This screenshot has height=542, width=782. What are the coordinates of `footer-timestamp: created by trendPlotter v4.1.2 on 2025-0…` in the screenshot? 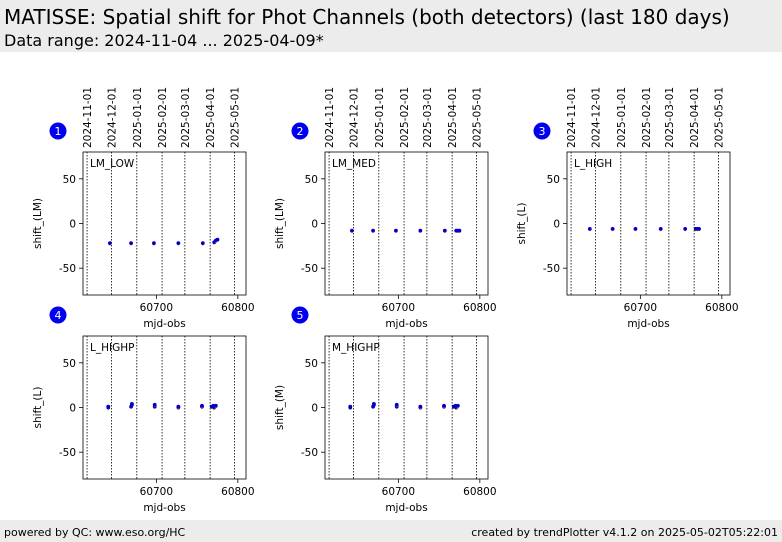 It's located at (624, 532).